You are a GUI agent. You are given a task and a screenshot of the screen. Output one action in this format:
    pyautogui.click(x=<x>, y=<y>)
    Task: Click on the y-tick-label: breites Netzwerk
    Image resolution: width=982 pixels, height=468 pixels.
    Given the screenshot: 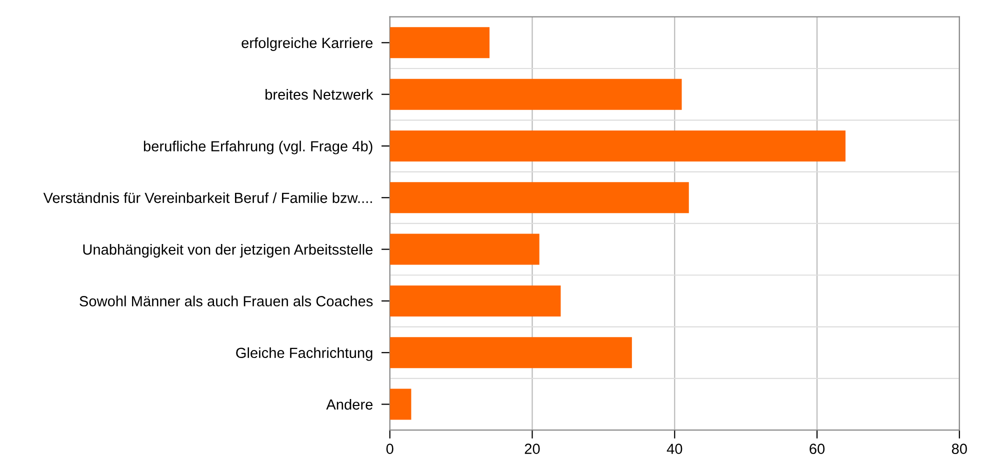 What is the action you would take?
    pyautogui.click(x=320, y=94)
    